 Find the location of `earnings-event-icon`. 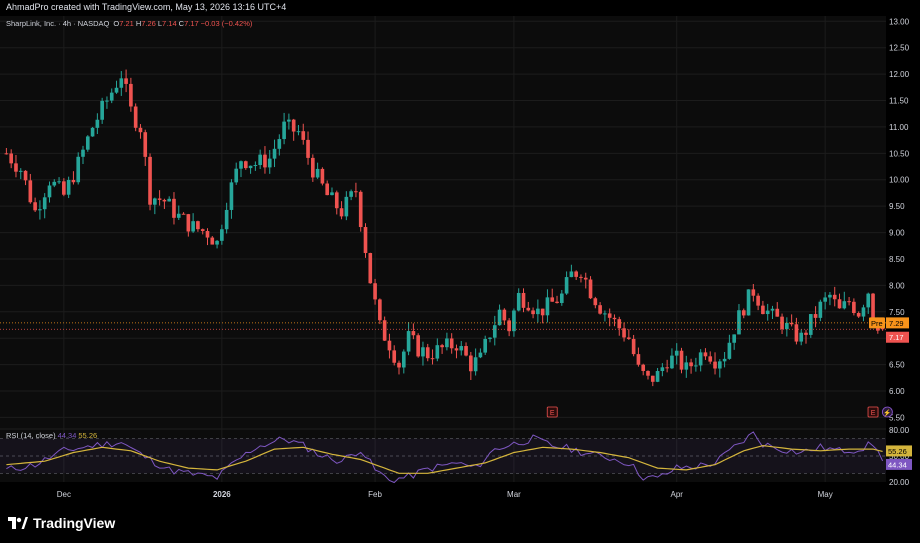

earnings-event-icon is located at coordinates (873, 412).